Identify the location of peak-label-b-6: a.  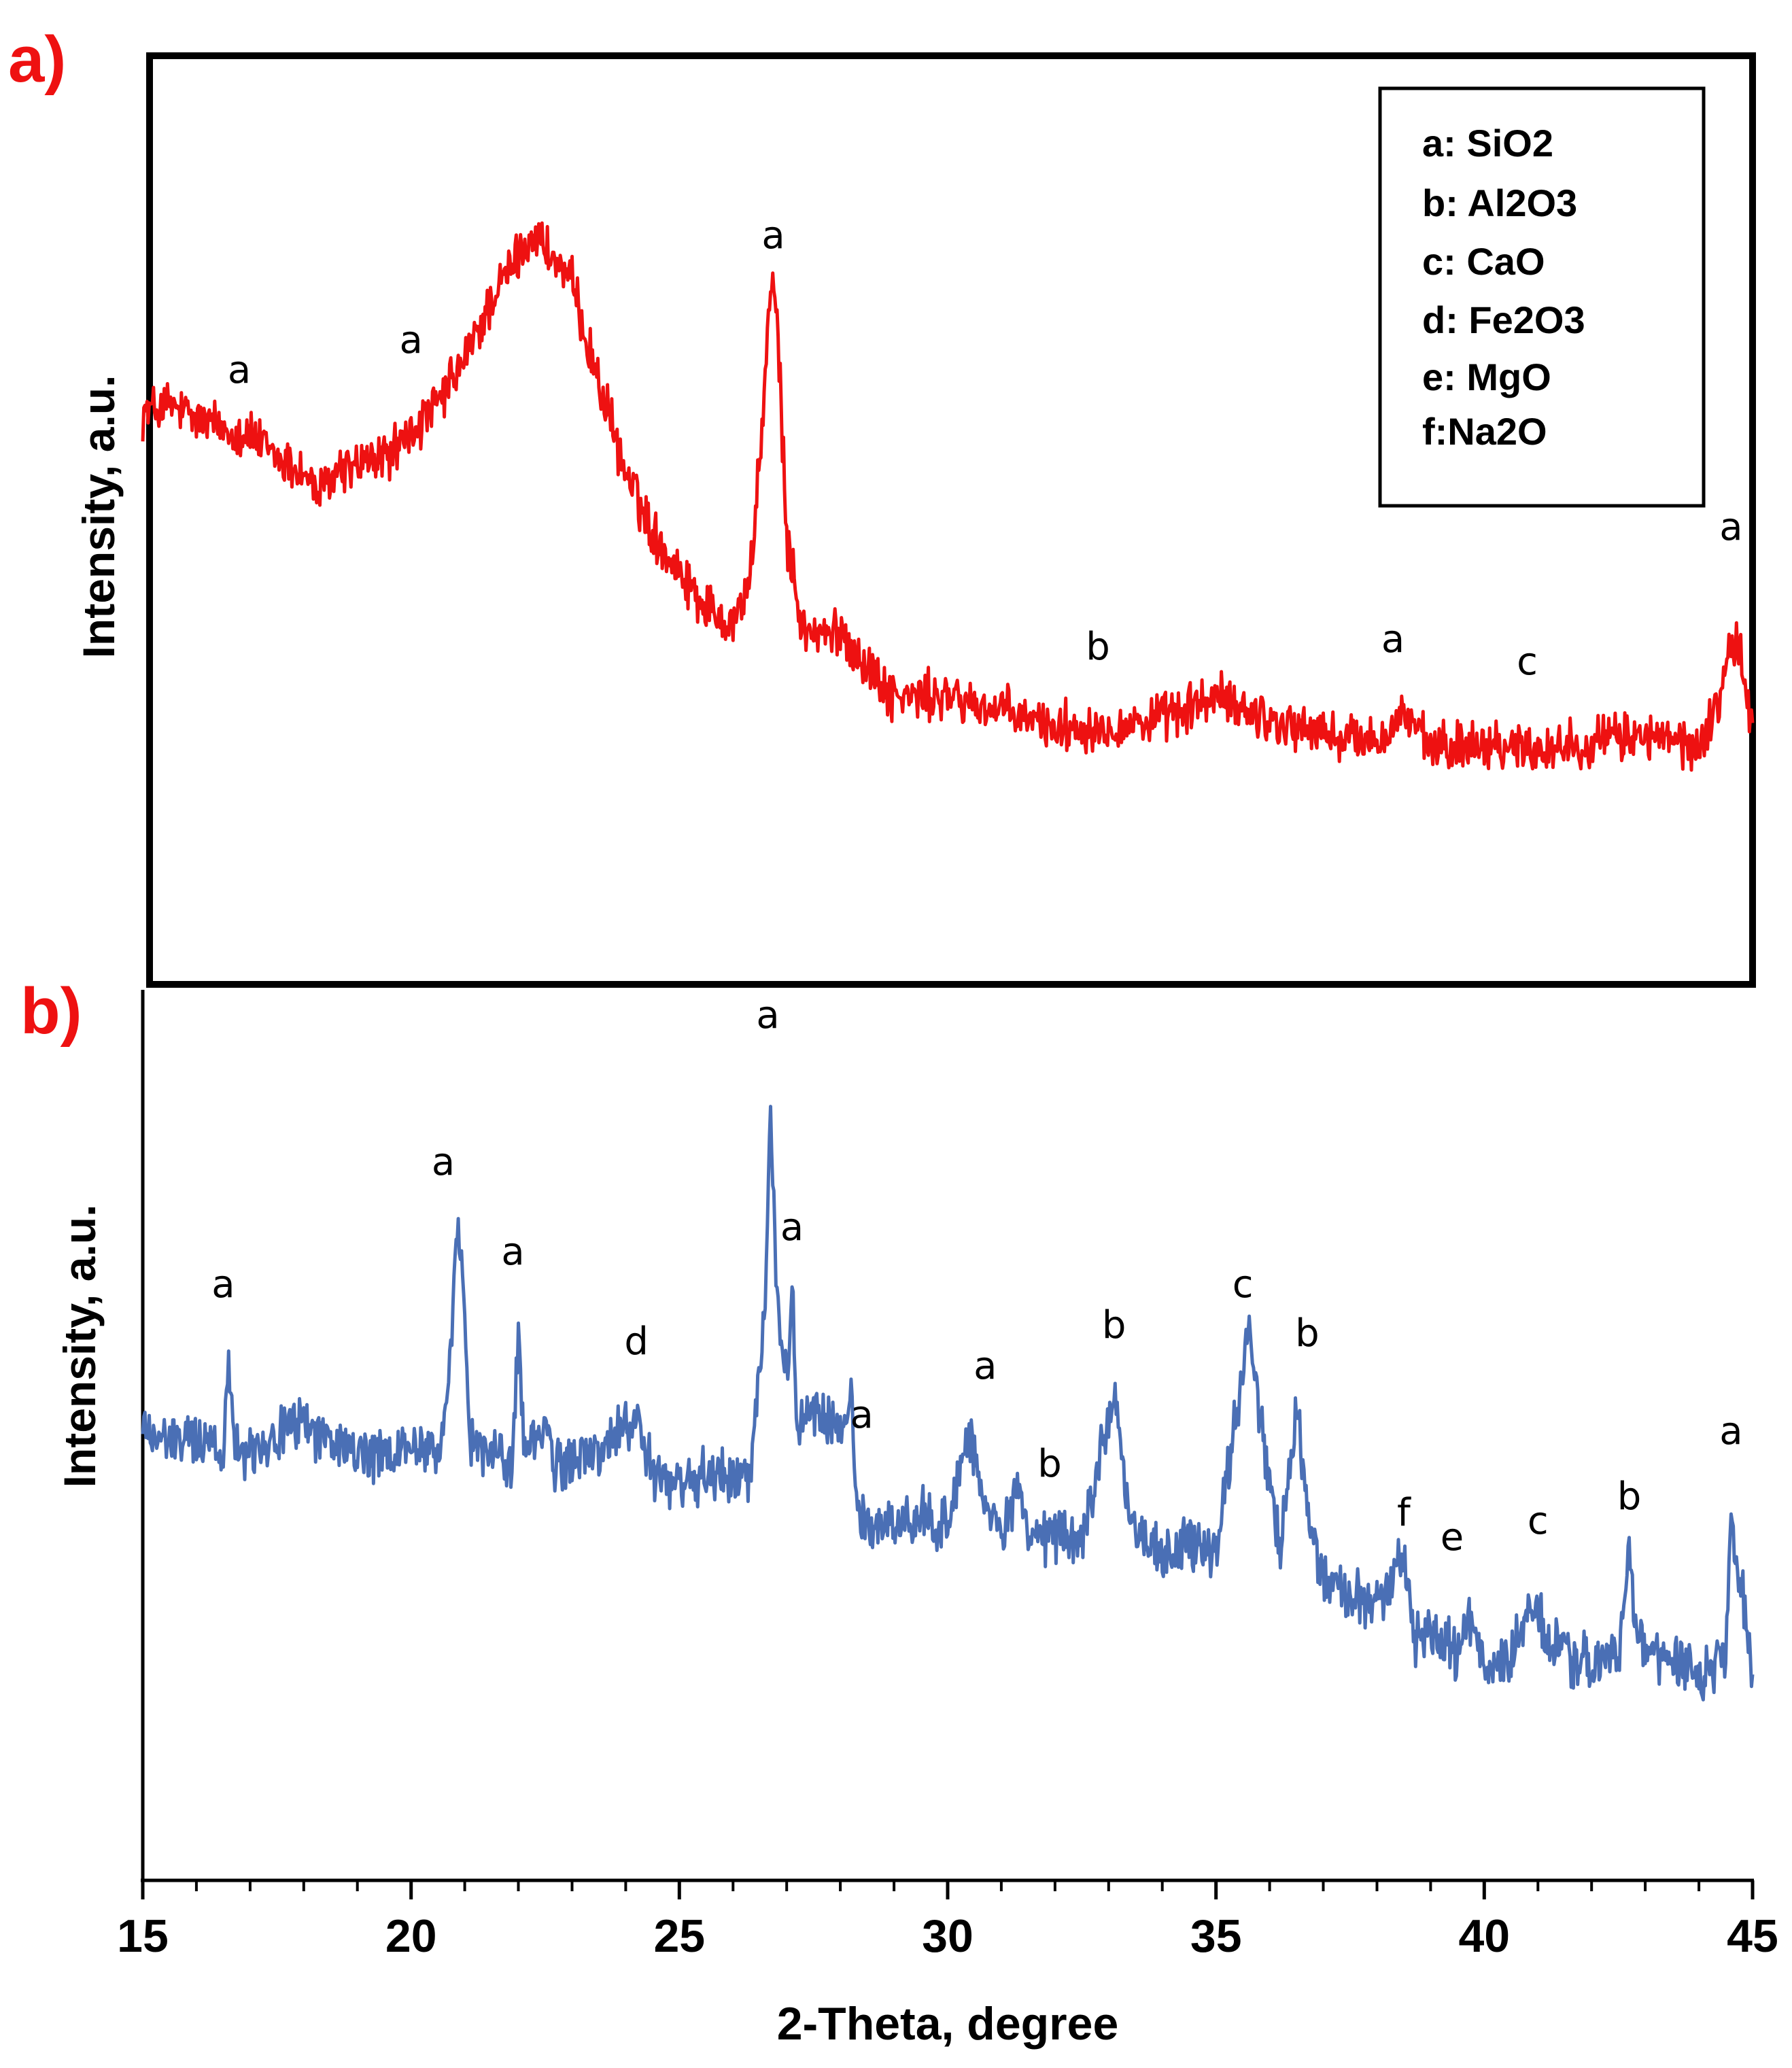
(862, 1415).